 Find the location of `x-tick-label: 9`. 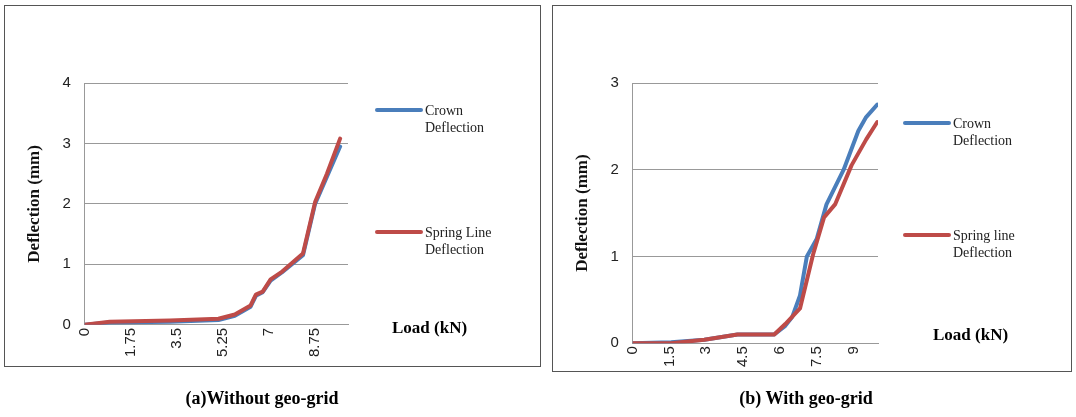

x-tick-label: 9 is located at coordinates (852, 350).